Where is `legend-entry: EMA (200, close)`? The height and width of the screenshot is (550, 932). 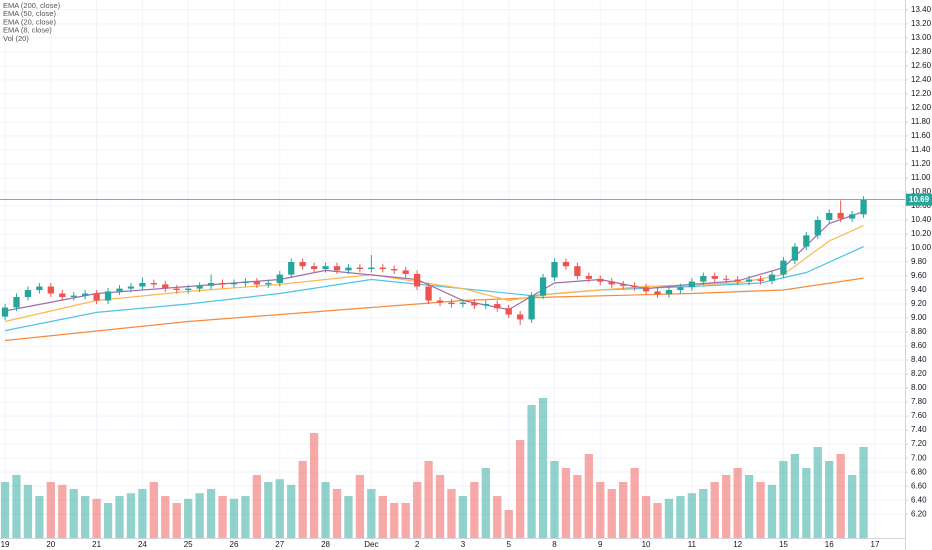
legend-entry: EMA (200, close) is located at coordinates (32, 5).